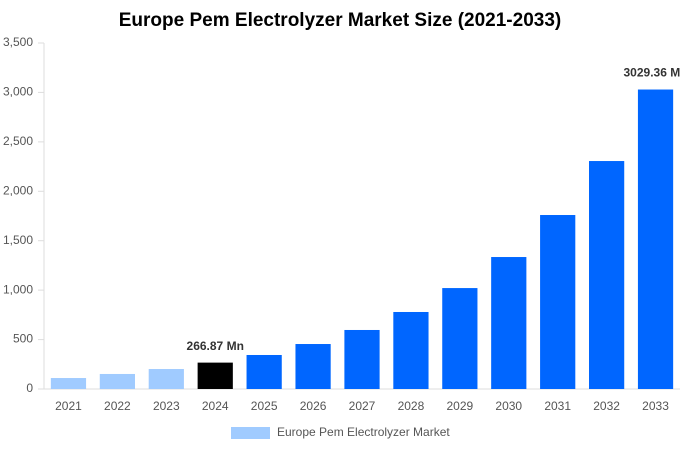 This screenshot has height=450, width=680. What do you see at coordinates (313, 406) in the screenshot?
I see `x-tick-label: 2026` at bounding box center [313, 406].